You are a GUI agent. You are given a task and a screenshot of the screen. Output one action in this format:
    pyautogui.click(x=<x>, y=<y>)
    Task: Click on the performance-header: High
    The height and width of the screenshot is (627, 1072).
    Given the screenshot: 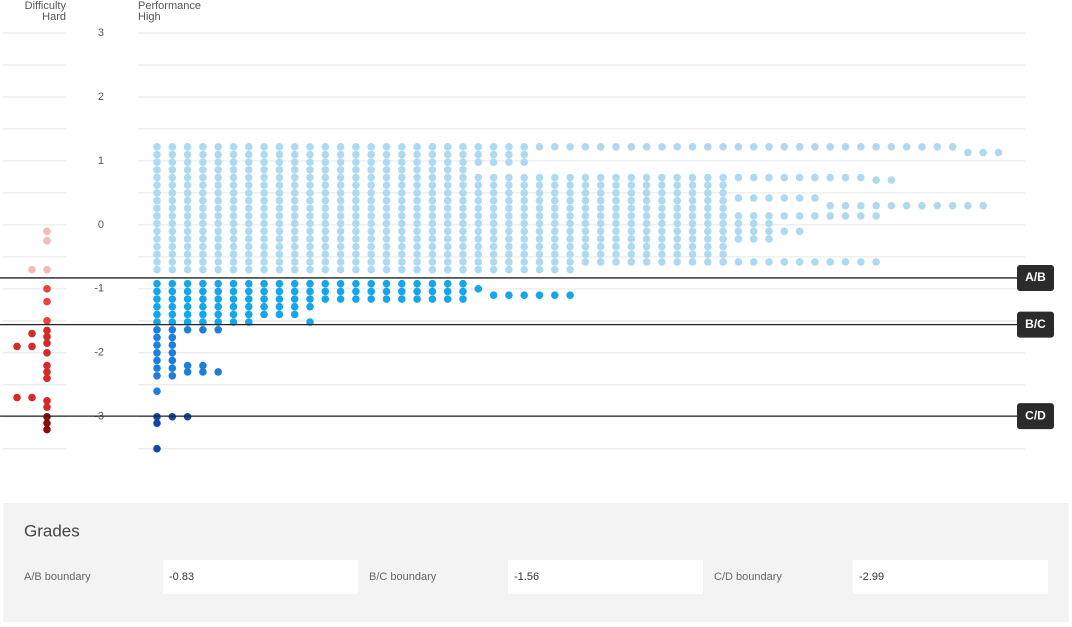 What is the action you would take?
    pyautogui.click(x=149, y=17)
    